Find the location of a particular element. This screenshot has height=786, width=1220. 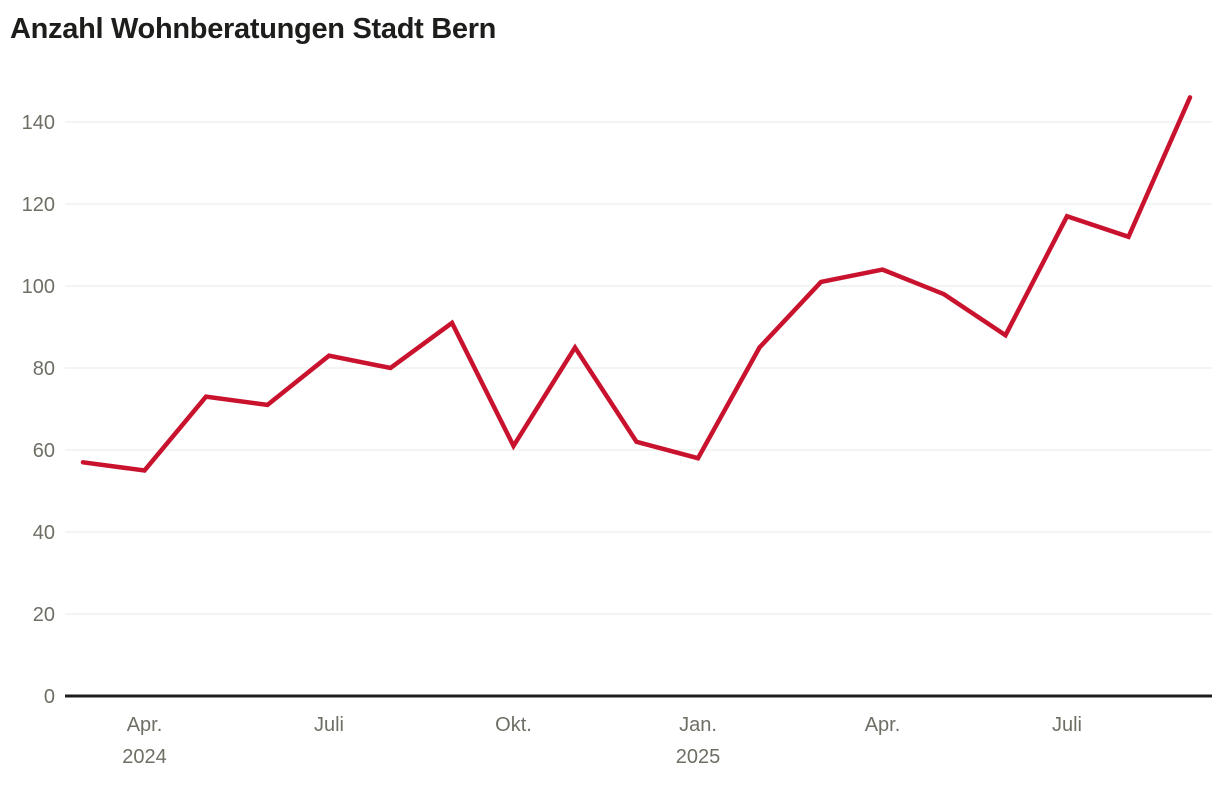

x-tick-label: Okt. is located at coordinates (513, 725).